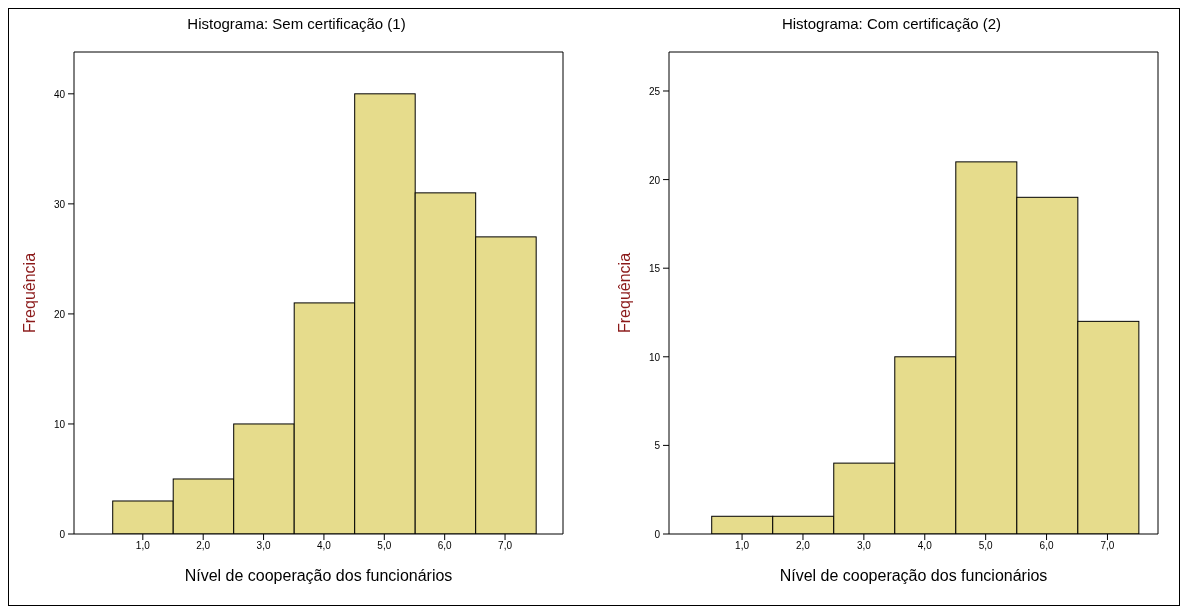 The image size is (1189, 614). I want to click on y-tick-label: 15, so click(654, 269).